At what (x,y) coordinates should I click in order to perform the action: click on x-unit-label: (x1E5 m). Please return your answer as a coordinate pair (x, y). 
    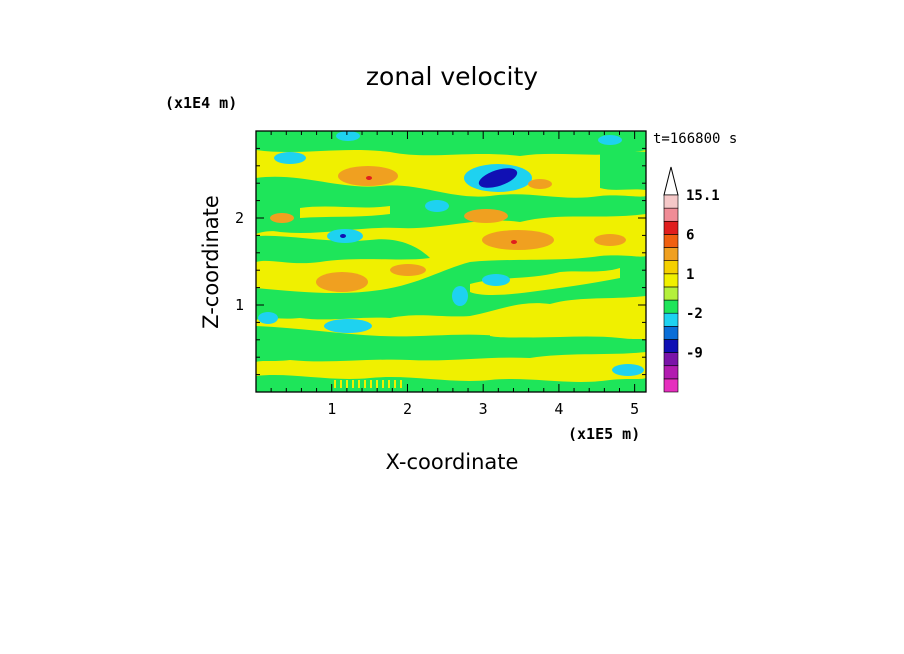
    Looking at the image, I should click on (604, 434).